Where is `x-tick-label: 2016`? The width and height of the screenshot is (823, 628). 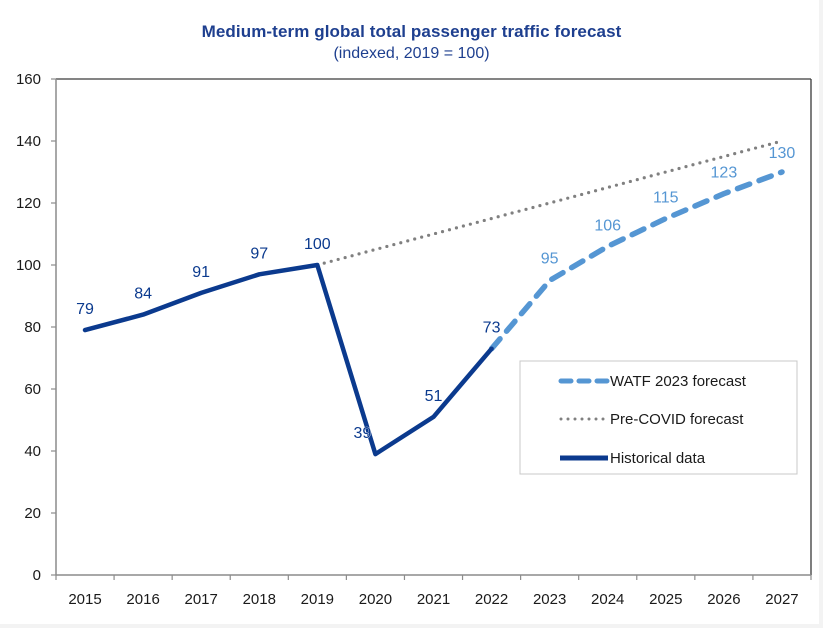
x-tick-label: 2016 is located at coordinates (142, 599).